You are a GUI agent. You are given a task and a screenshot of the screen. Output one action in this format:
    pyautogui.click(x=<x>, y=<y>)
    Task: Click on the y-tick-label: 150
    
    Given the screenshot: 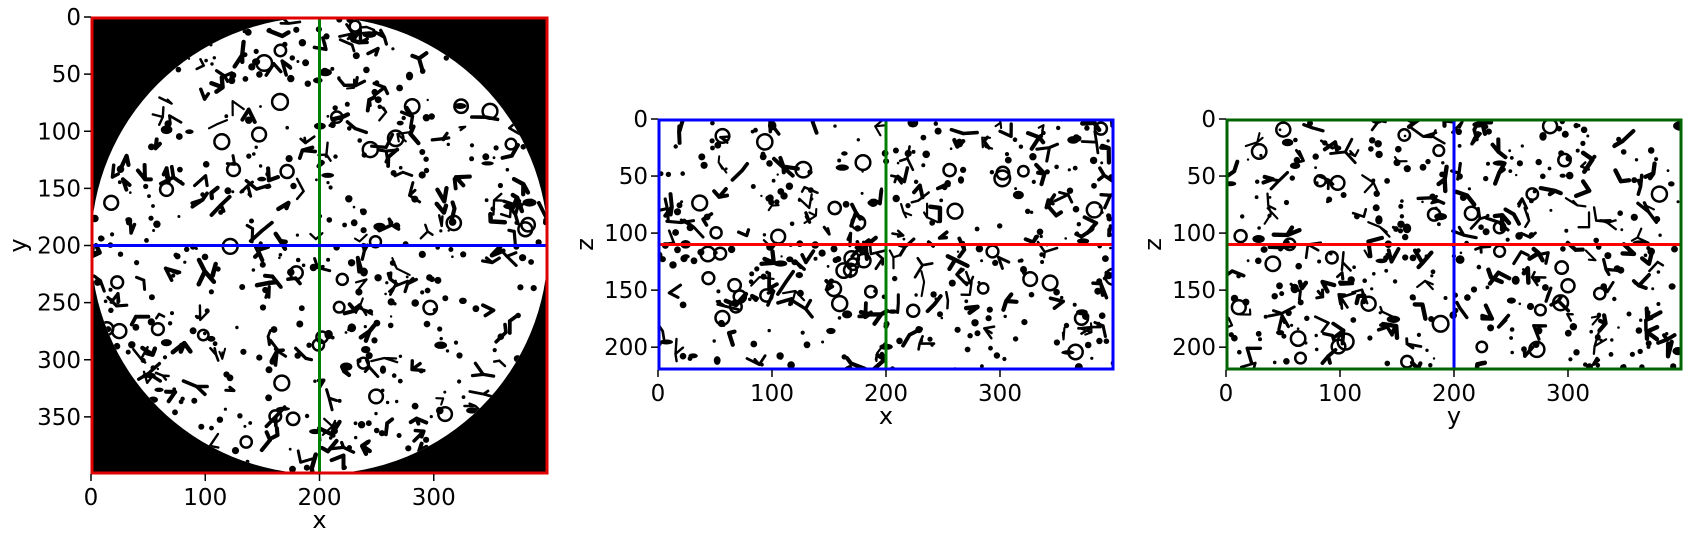 What is the action you would take?
    pyautogui.click(x=59, y=189)
    